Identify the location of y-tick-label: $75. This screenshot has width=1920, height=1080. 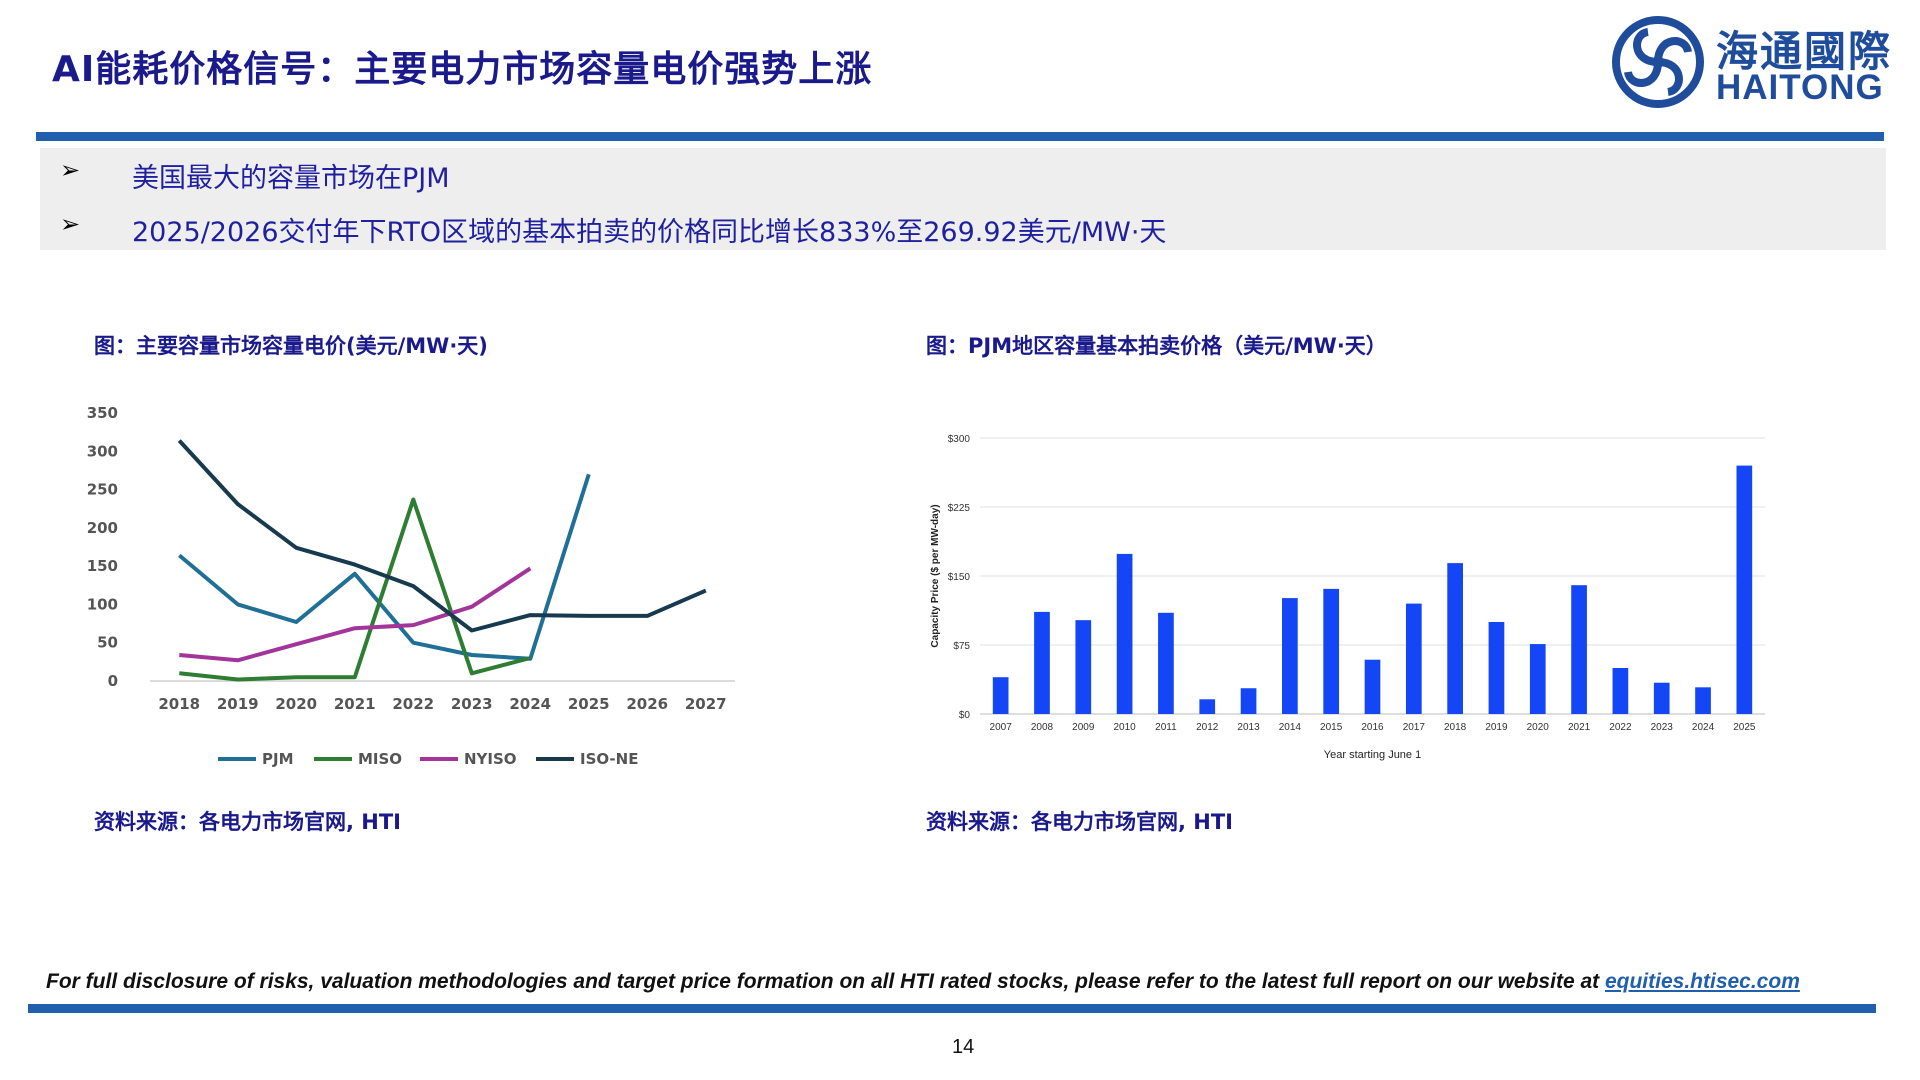
(961, 646).